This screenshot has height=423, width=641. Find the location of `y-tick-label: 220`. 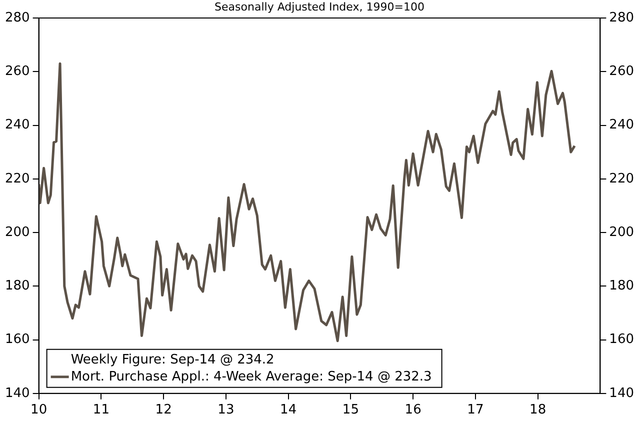

y-tick-label: 220 is located at coordinates (17, 178).